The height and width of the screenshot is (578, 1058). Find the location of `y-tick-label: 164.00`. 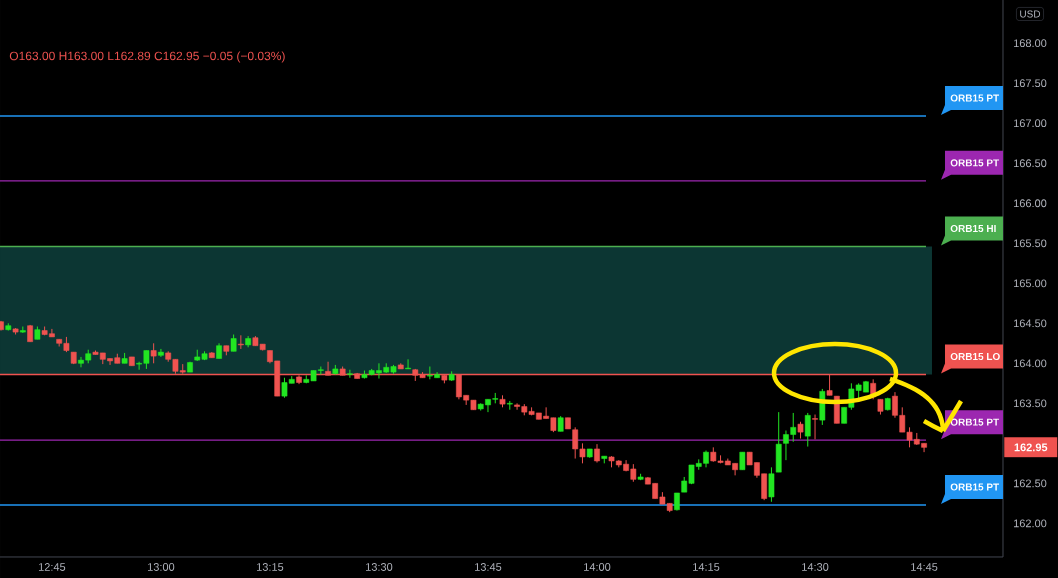

y-tick-label: 164.00 is located at coordinates (1030, 363).